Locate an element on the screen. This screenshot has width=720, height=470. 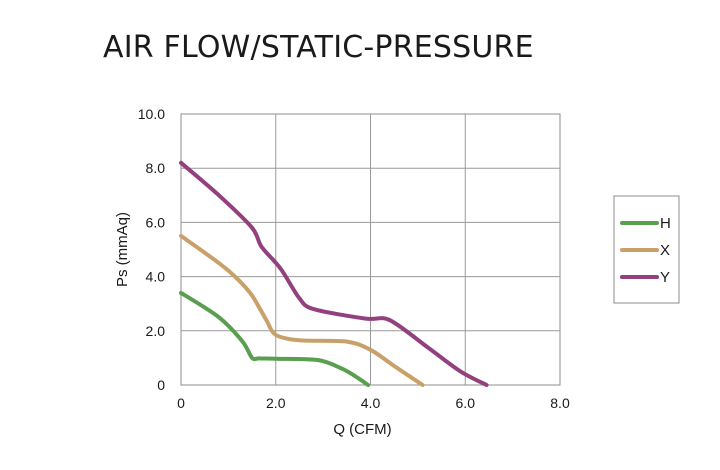
series-line-h is located at coordinates (275, 338).